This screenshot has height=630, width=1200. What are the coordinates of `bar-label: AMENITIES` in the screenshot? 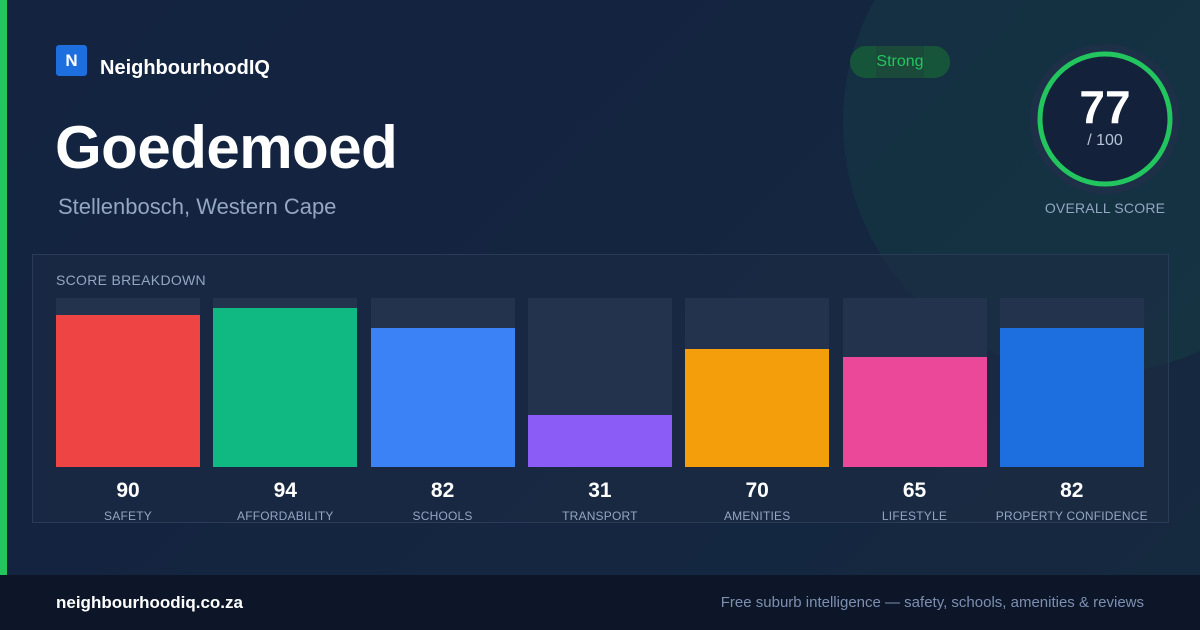 It's located at (757, 516).